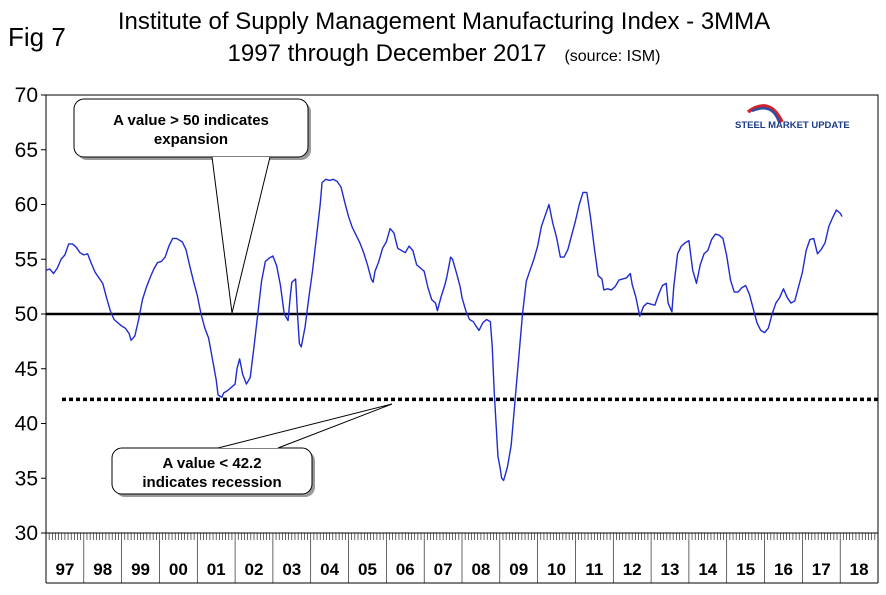 Image resolution: width=886 pixels, height=595 pixels. What do you see at coordinates (765, 113) in the screenshot?
I see `swoosh-icon` at bounding box center [765, 113].